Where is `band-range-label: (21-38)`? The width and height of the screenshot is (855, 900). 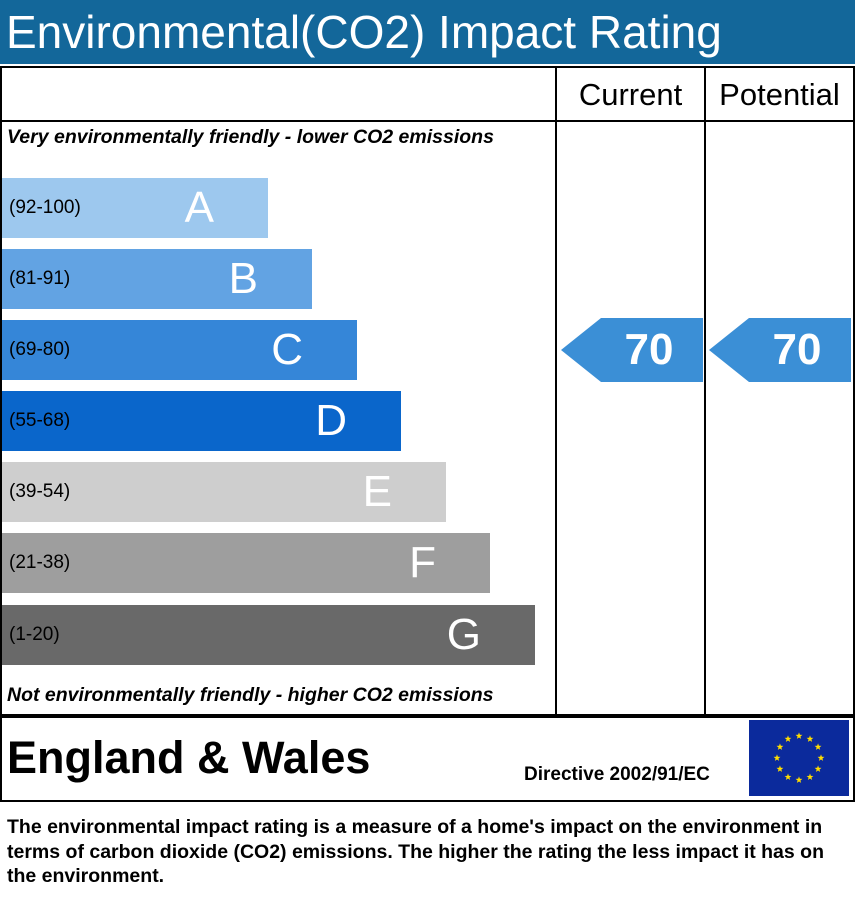
band-range-label: (21-38) is located at coordinates (40, 562).